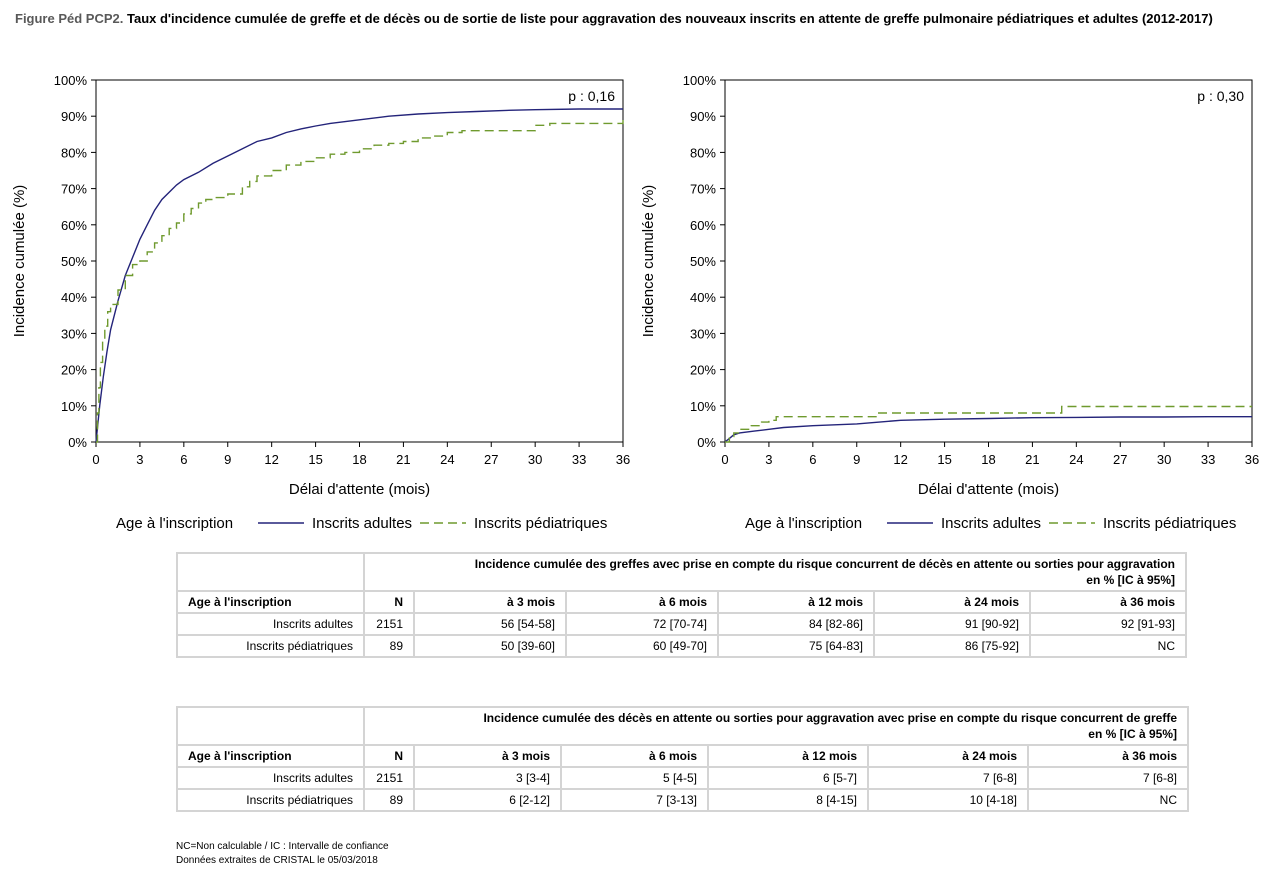  What do you see at coordinates (74, 189) in the screenshot?
I see `y-tick-label: 70%` at bounding box center [74, 189].